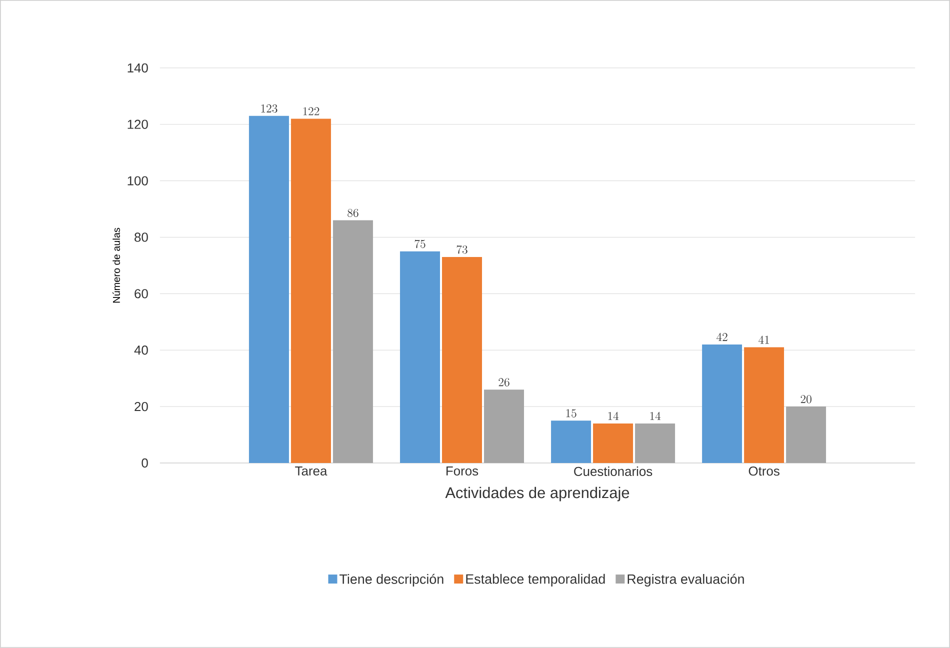 The width and height of the screenshot is (950, 648). What do you see at coordinates (420, 244) in the screenshot?
I see `data-label: 75` at bounding box center [420, 244].